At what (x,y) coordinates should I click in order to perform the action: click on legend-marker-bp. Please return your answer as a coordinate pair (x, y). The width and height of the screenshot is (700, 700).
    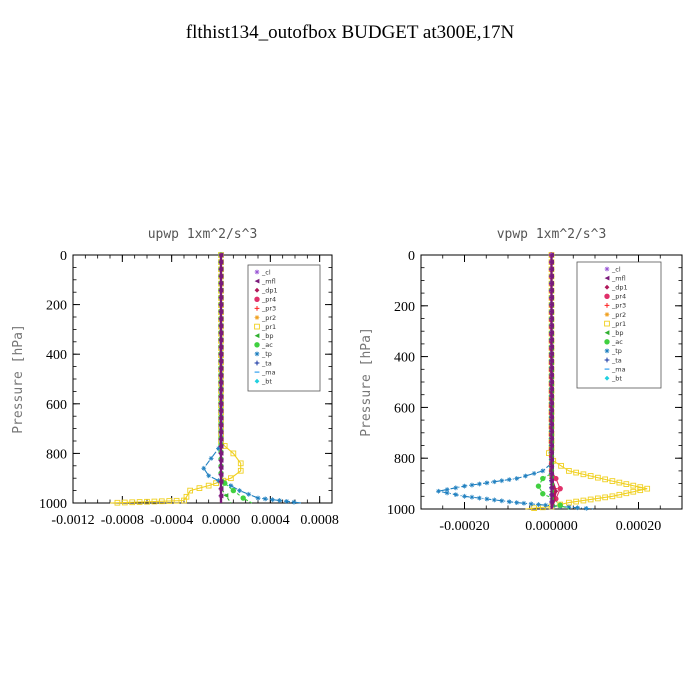
    Looking at the image, I should click on (607, 333).